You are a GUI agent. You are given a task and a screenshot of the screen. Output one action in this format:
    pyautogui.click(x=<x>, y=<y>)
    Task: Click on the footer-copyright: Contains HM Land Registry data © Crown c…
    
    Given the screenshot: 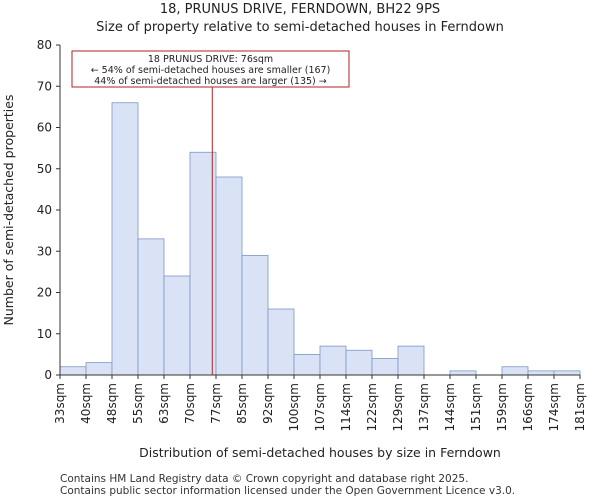 What is the action you would take?
    pyautogui.click(x=264, y=479)
    